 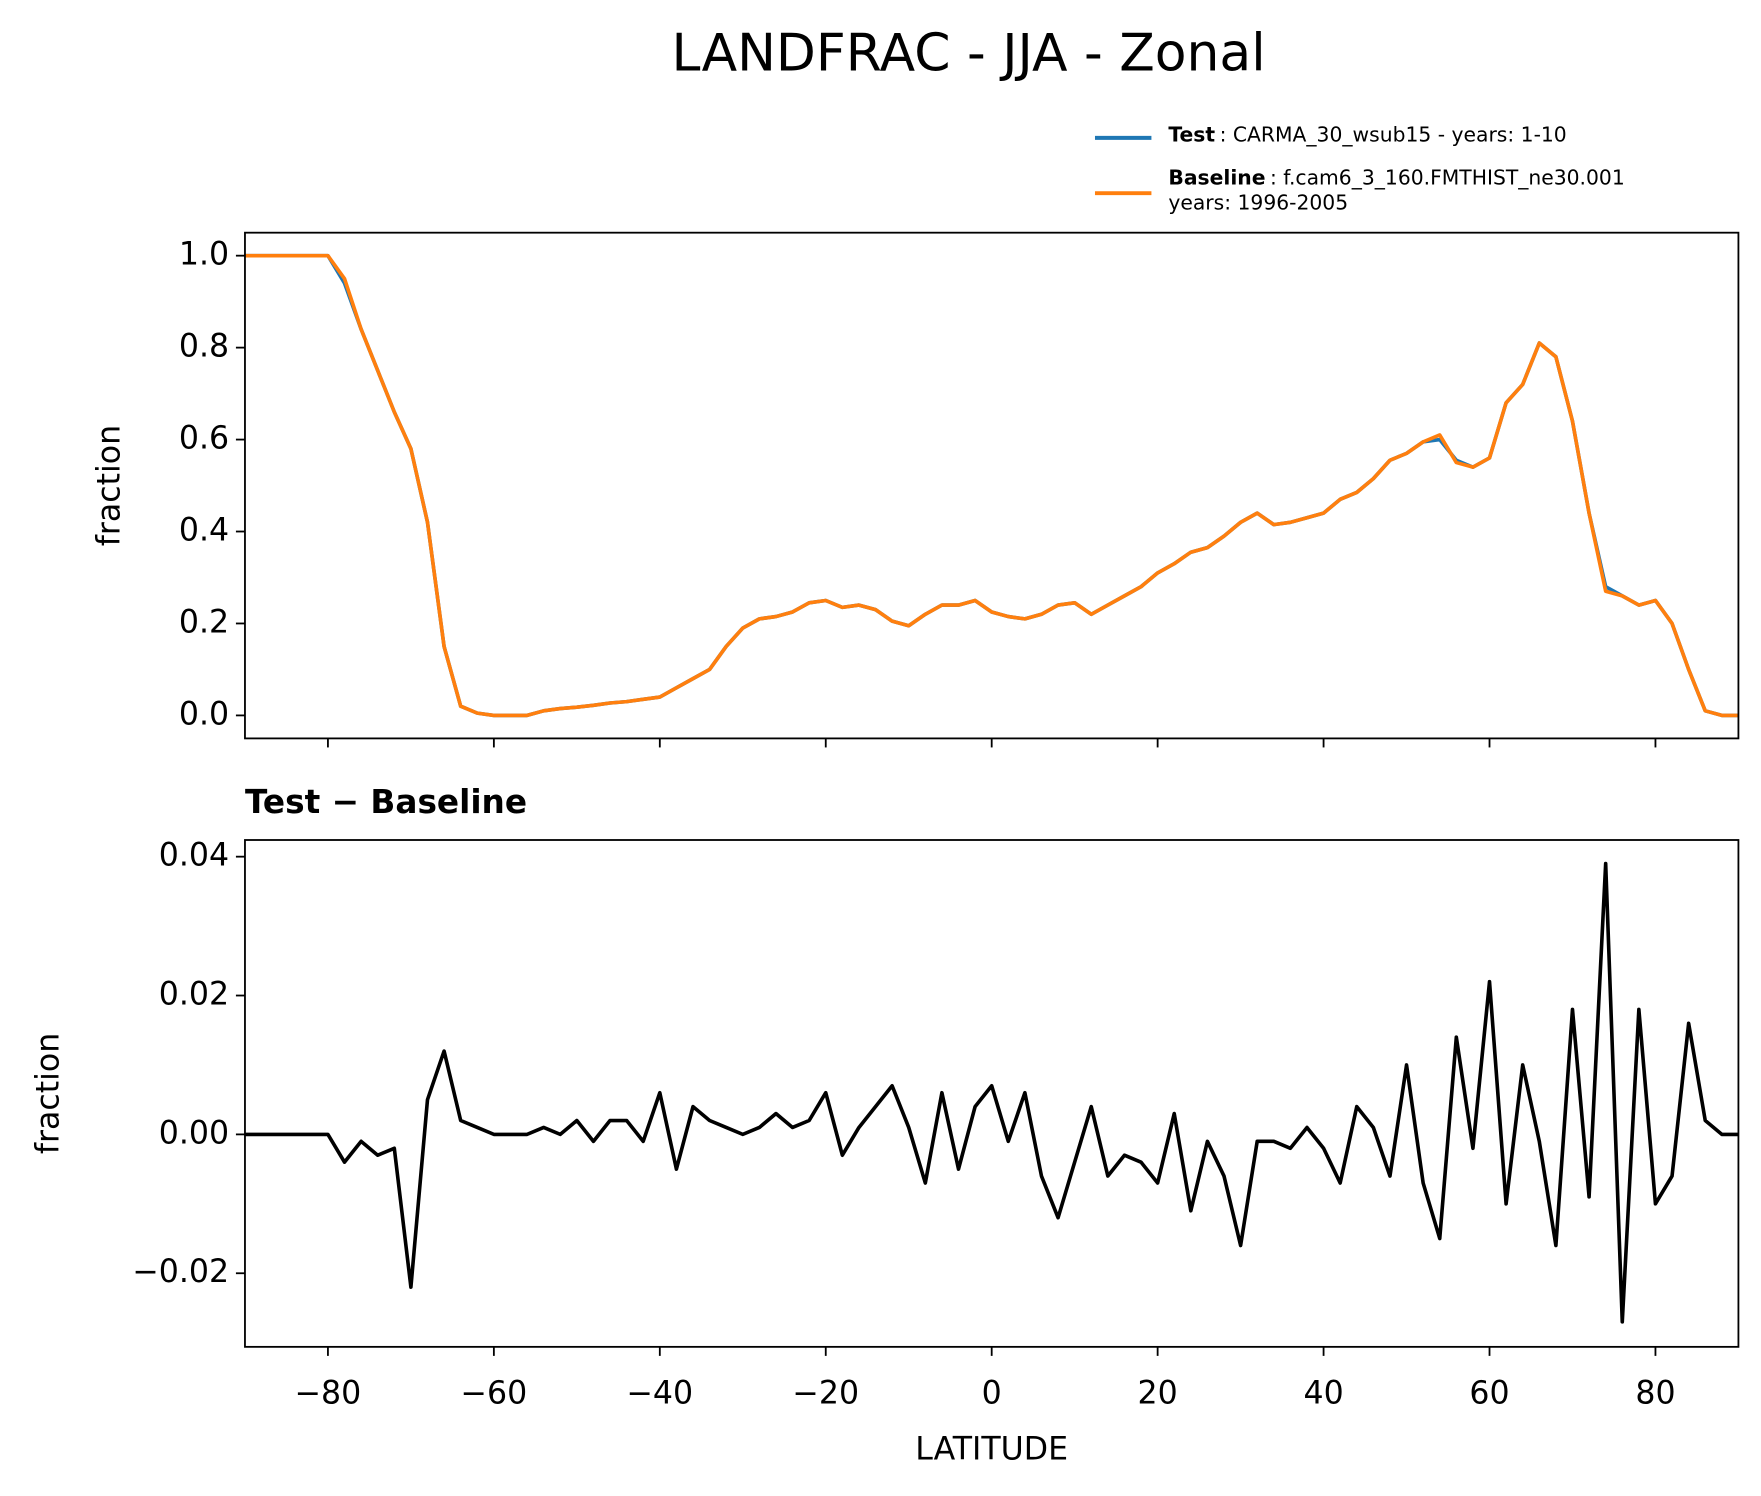 I want to click on y-tick-label: 1.0, so click(x=204, y=255).